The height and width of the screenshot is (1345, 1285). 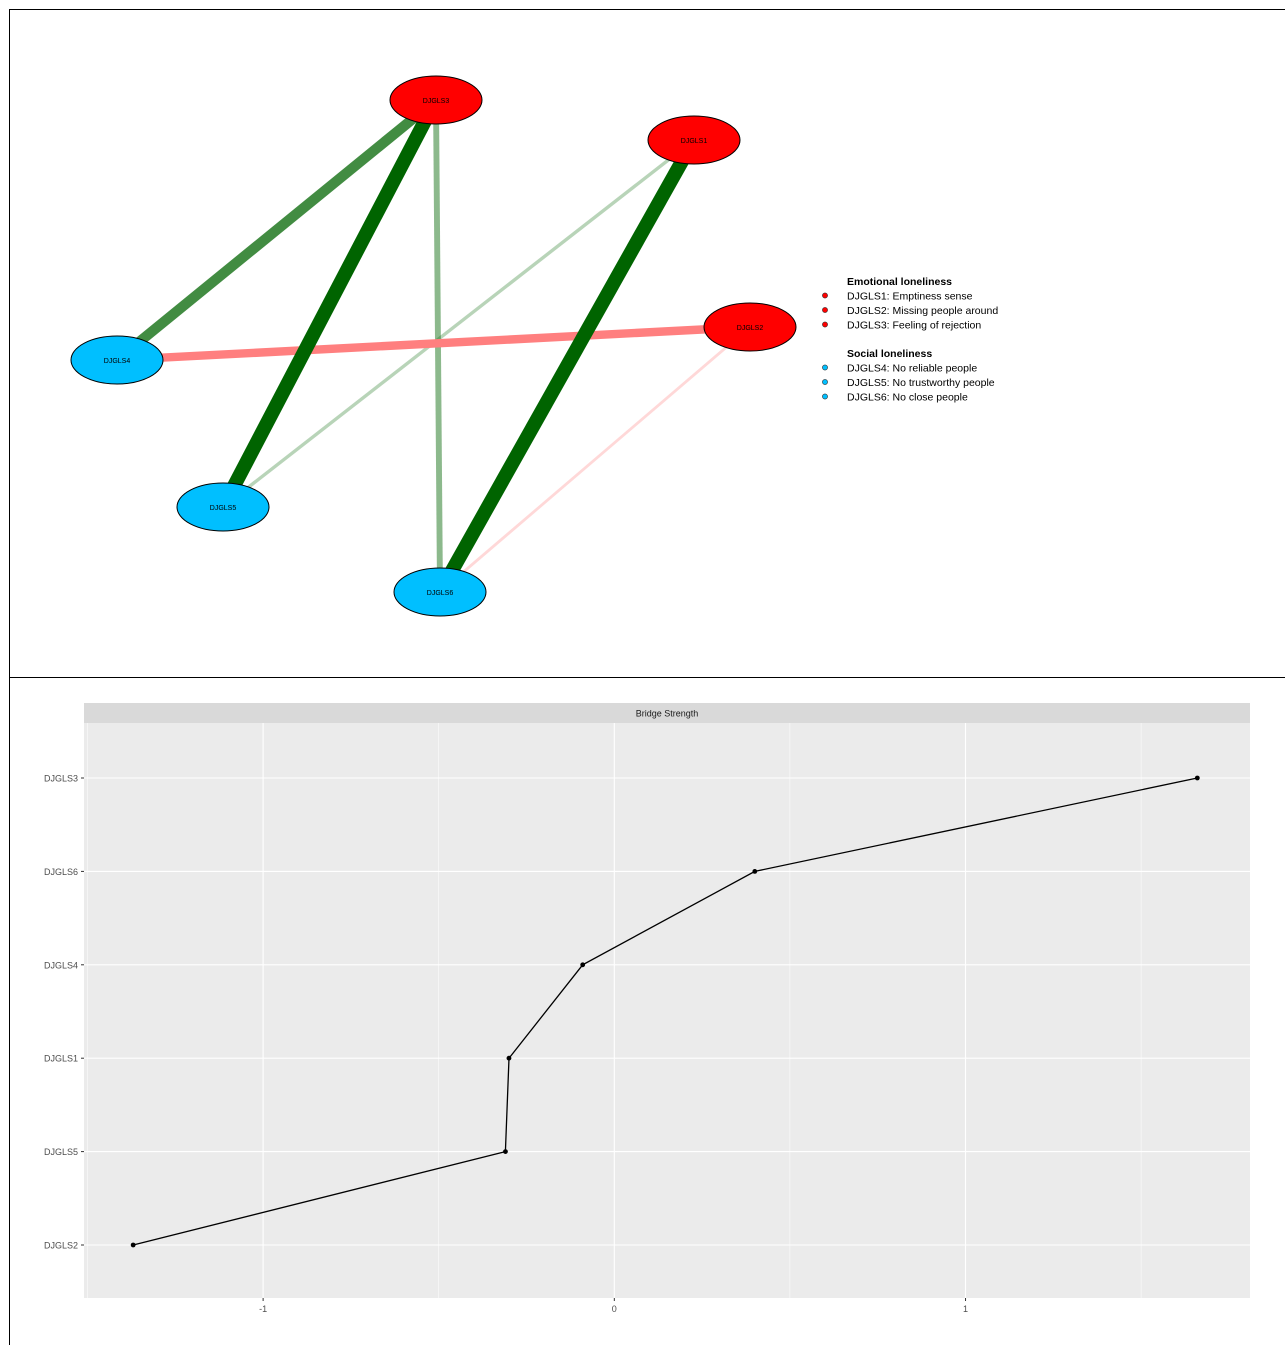 What do you see at coordinates (899, 282) in the screenshot?
I see `legend-group-title: Emotional loneliness` at bounding box center [899, 282].